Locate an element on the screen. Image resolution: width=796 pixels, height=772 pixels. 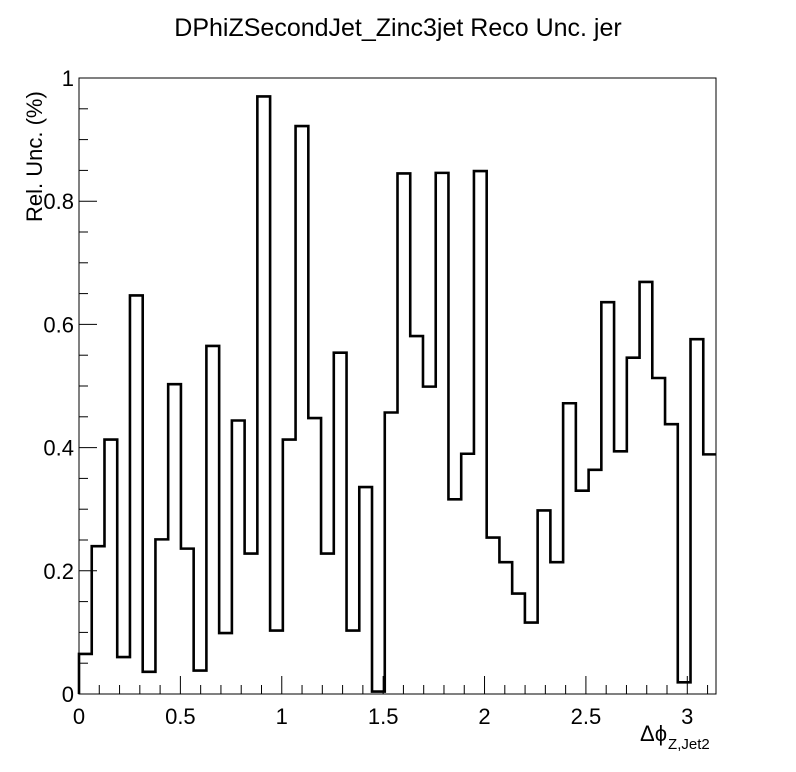
y-tick-label: 0.4 is located at coordinates (58, 448).